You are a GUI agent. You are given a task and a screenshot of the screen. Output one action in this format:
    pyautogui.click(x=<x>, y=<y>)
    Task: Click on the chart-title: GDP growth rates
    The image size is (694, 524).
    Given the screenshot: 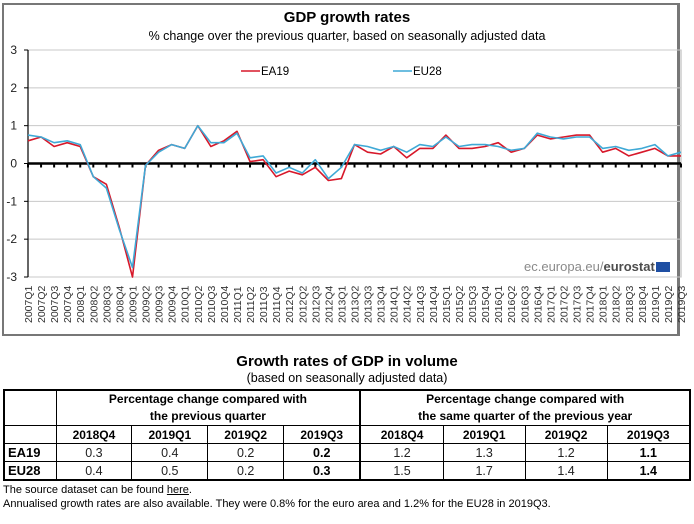 What is the action you would take?
    pyautogui.click(x=347, y=17)
    